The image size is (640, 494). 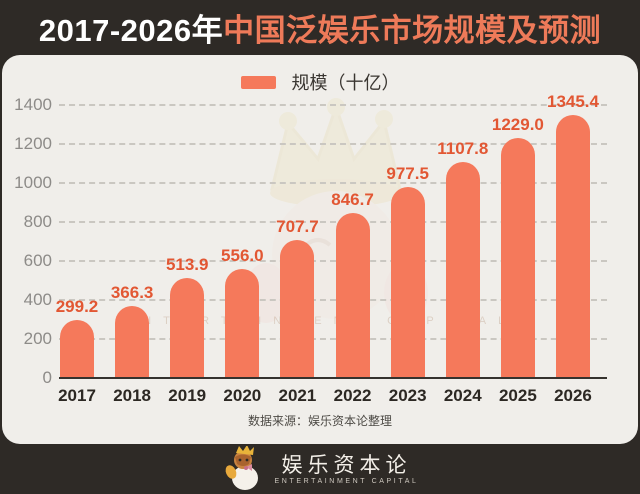 I want to click on x-axis-baseline, so click(x=333, y=378).